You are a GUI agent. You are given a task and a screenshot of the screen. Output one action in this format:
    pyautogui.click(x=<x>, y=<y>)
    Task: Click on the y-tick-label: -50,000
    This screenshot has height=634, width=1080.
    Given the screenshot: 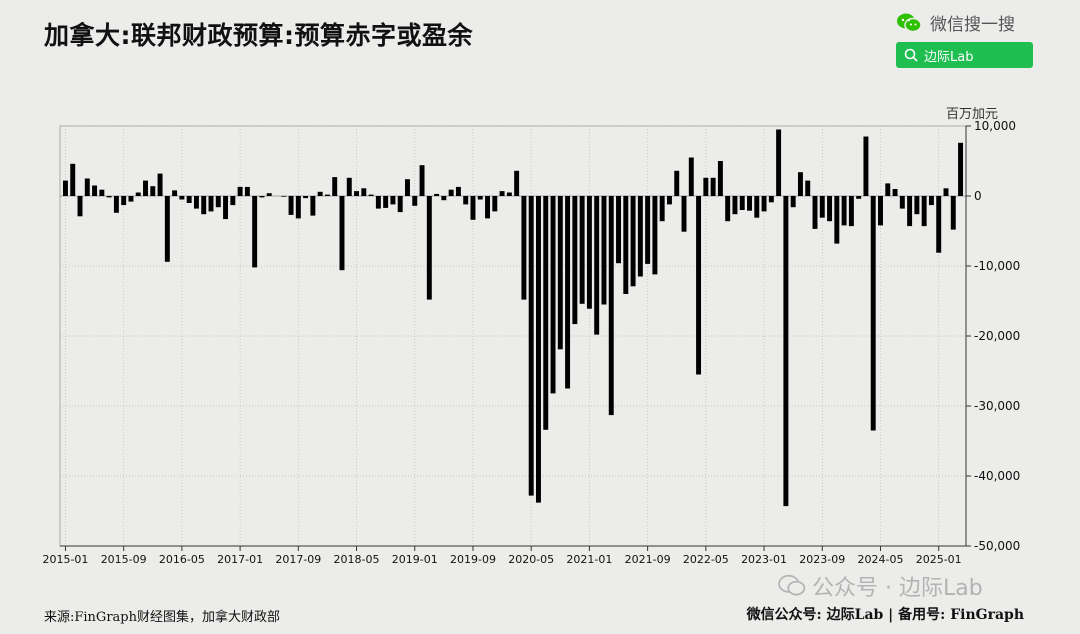 What is the action you would take?
    pyautogui.click(x=997, y=546)
    